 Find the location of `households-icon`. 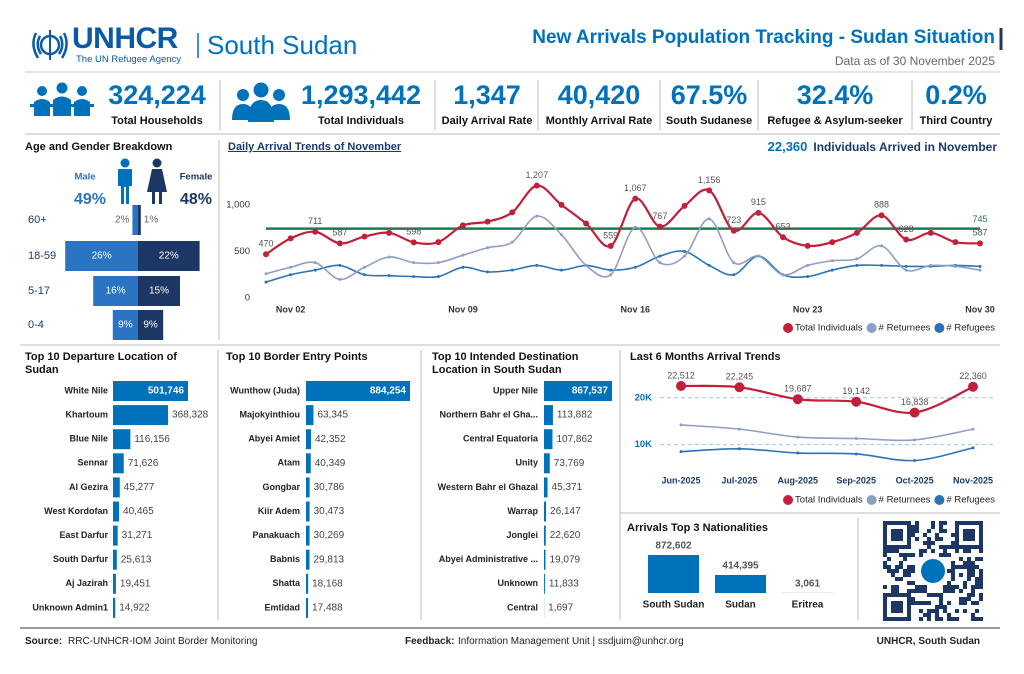

households-icon is located at coordinates (62, 99).